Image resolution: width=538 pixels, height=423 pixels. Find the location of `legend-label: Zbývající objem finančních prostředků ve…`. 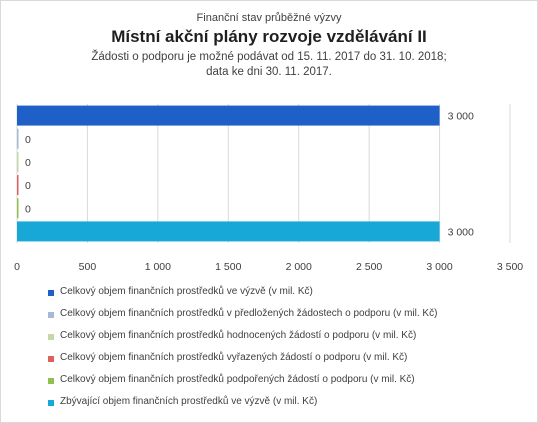

legend-label: Zbývající objem finančních prostředků ve… is located at coordinates (189, 401).